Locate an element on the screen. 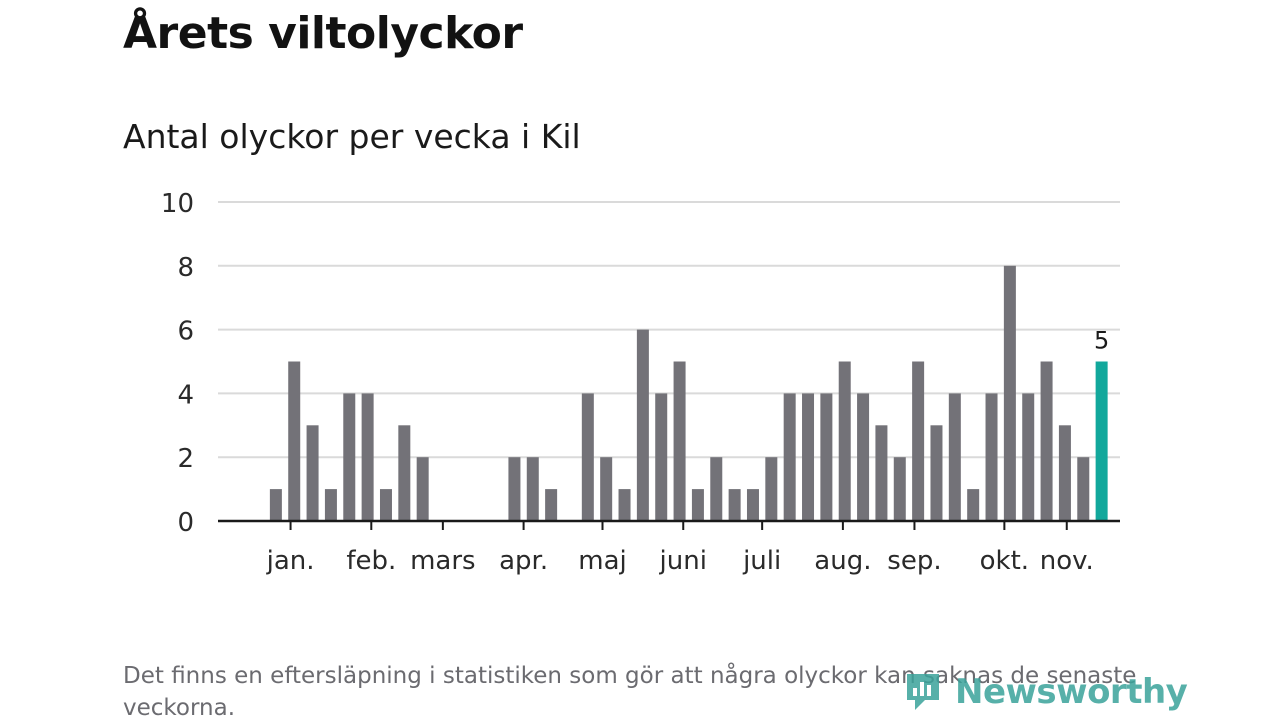  y-tick-label: 6 is located at coordinates (185, 332).